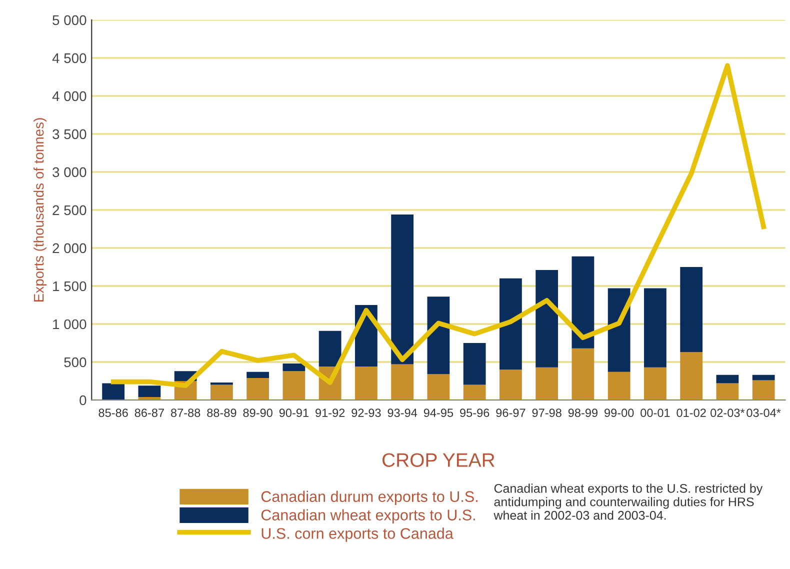 This screenshot has width=790, height=569. Describe the element at coordinates (358, 535) in the screenshot. I see `legend-label: U.S. corn exports to Canada` at that location.